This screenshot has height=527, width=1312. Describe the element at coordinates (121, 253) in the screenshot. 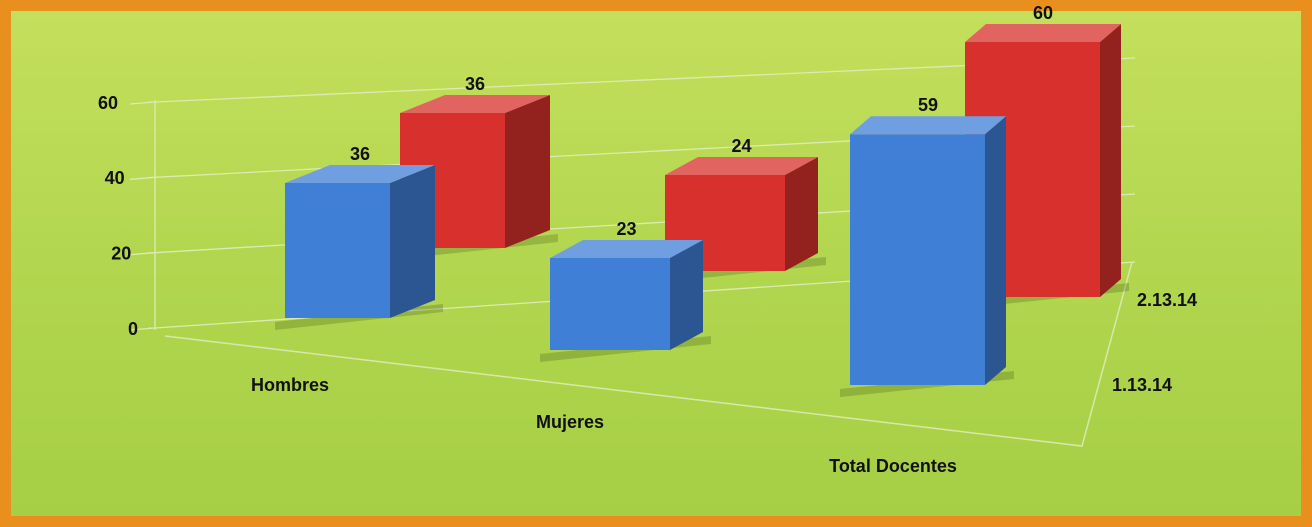

I see `y-tick-label: 20` at that location.